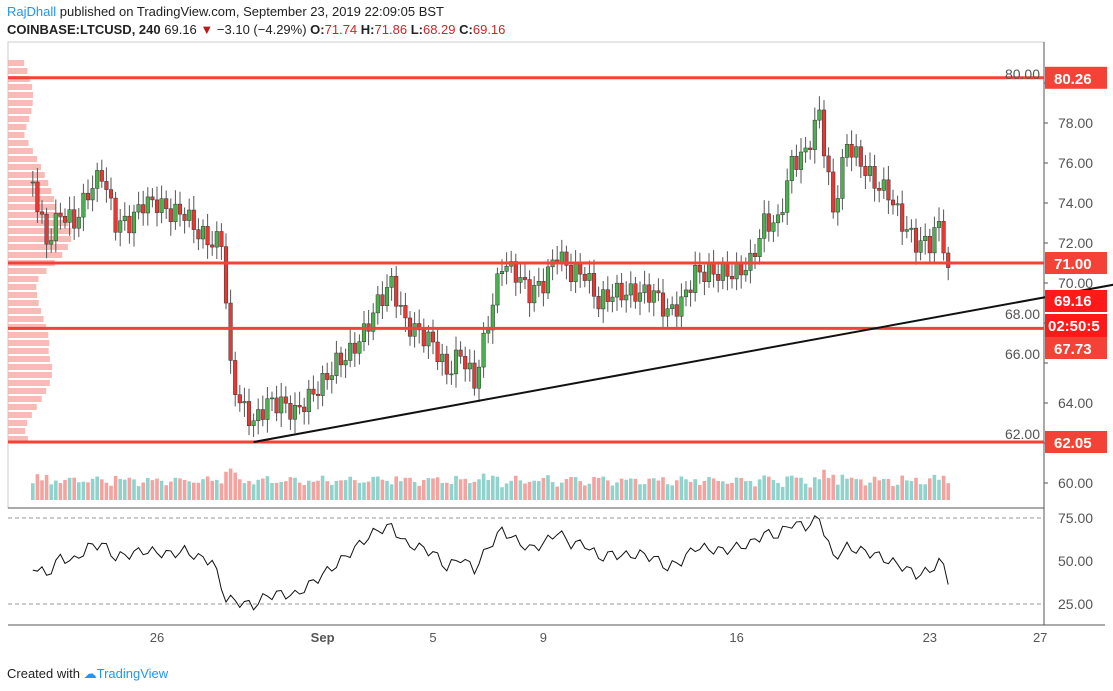 The height and width of the screenshot is (691, 1113). What do you see at coordinates (87, 674) in the screenshot?
I see `footer: Created with ☁TradingView` at bounding box center [87, 674].